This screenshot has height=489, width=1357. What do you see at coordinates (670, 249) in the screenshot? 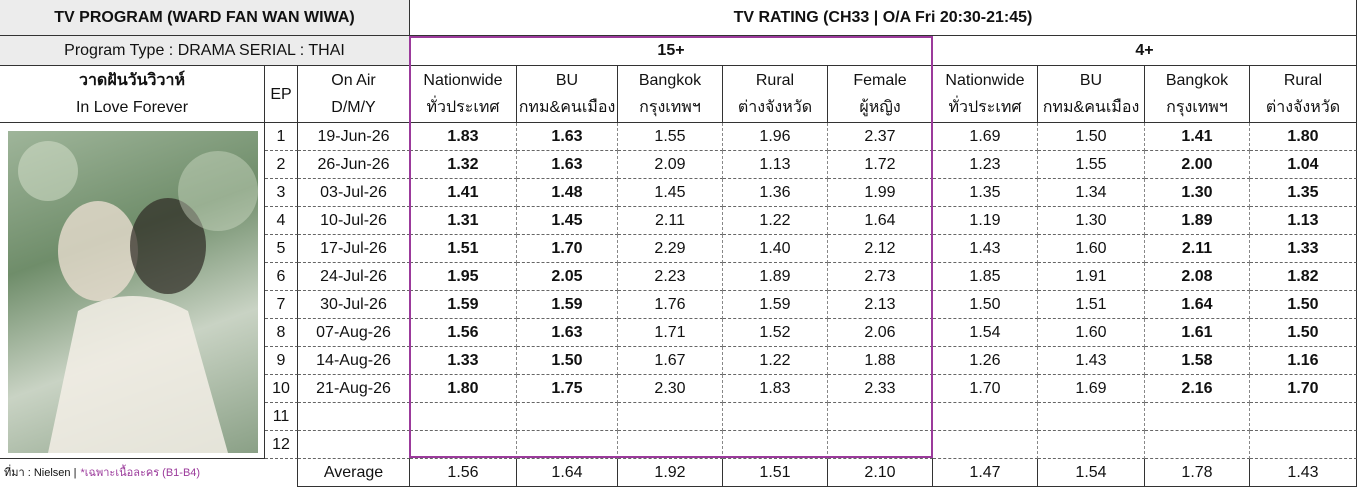
I see `rating: 2.29` at bounding box center [670, 249].